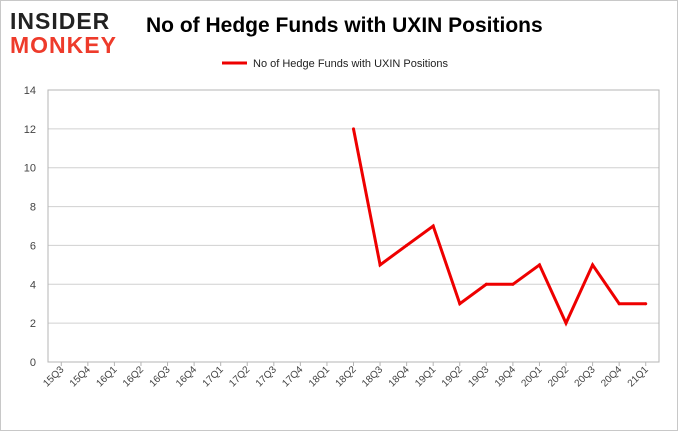  Describe the element at coordinates (292, 376) in the screenshot. I see `x-tick-label: 17Q4` at that location.